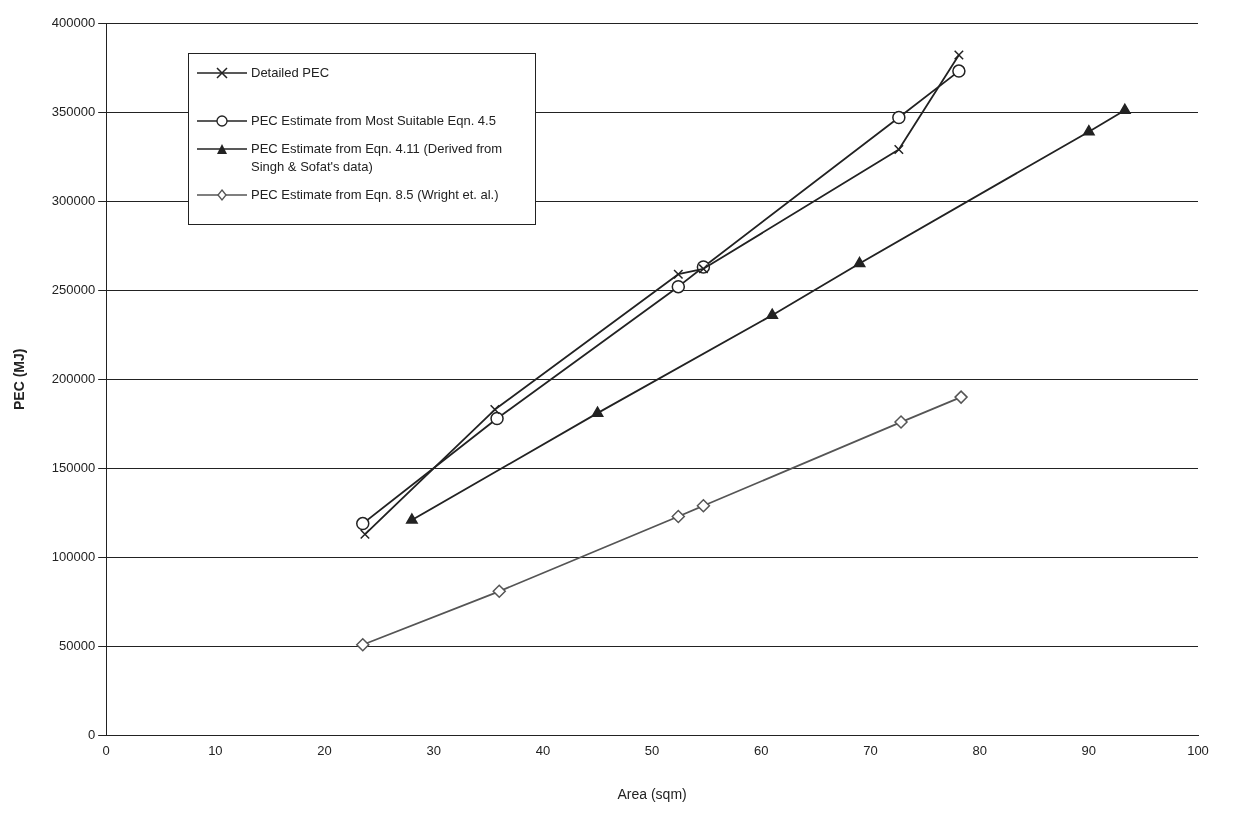 The width and height of the screenshot is (1237, 819). Describe the element at coordinates (652, 750) in the screenshot. I see `x-tick-label: 50` at that location.